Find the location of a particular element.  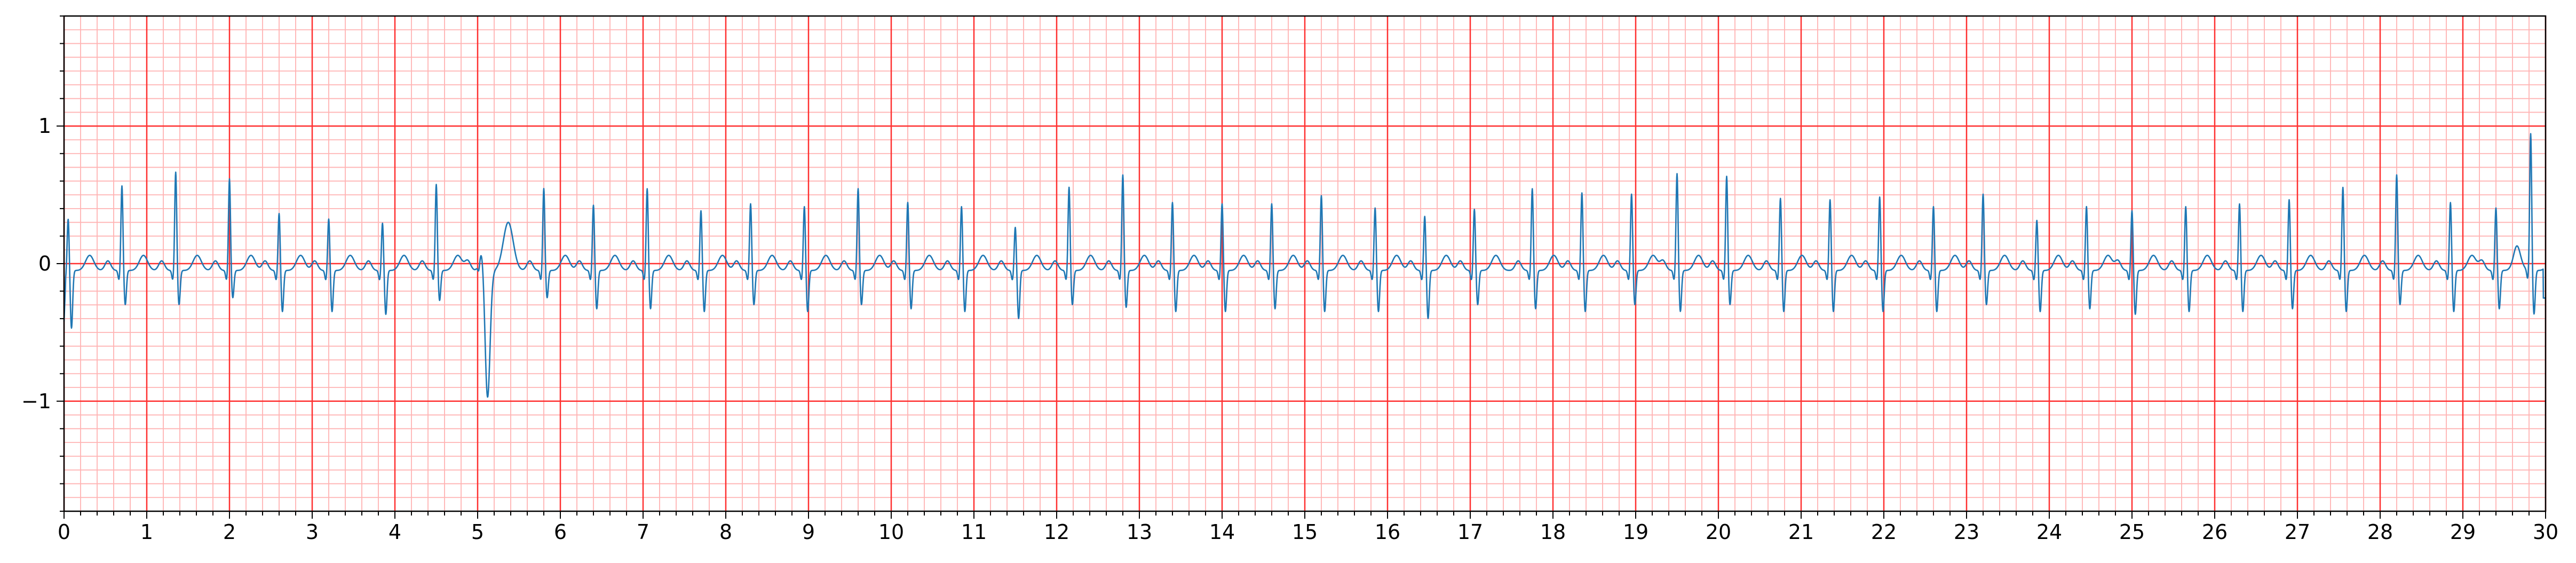

x-tick-label: 4 is located at coordinates (395, 532).